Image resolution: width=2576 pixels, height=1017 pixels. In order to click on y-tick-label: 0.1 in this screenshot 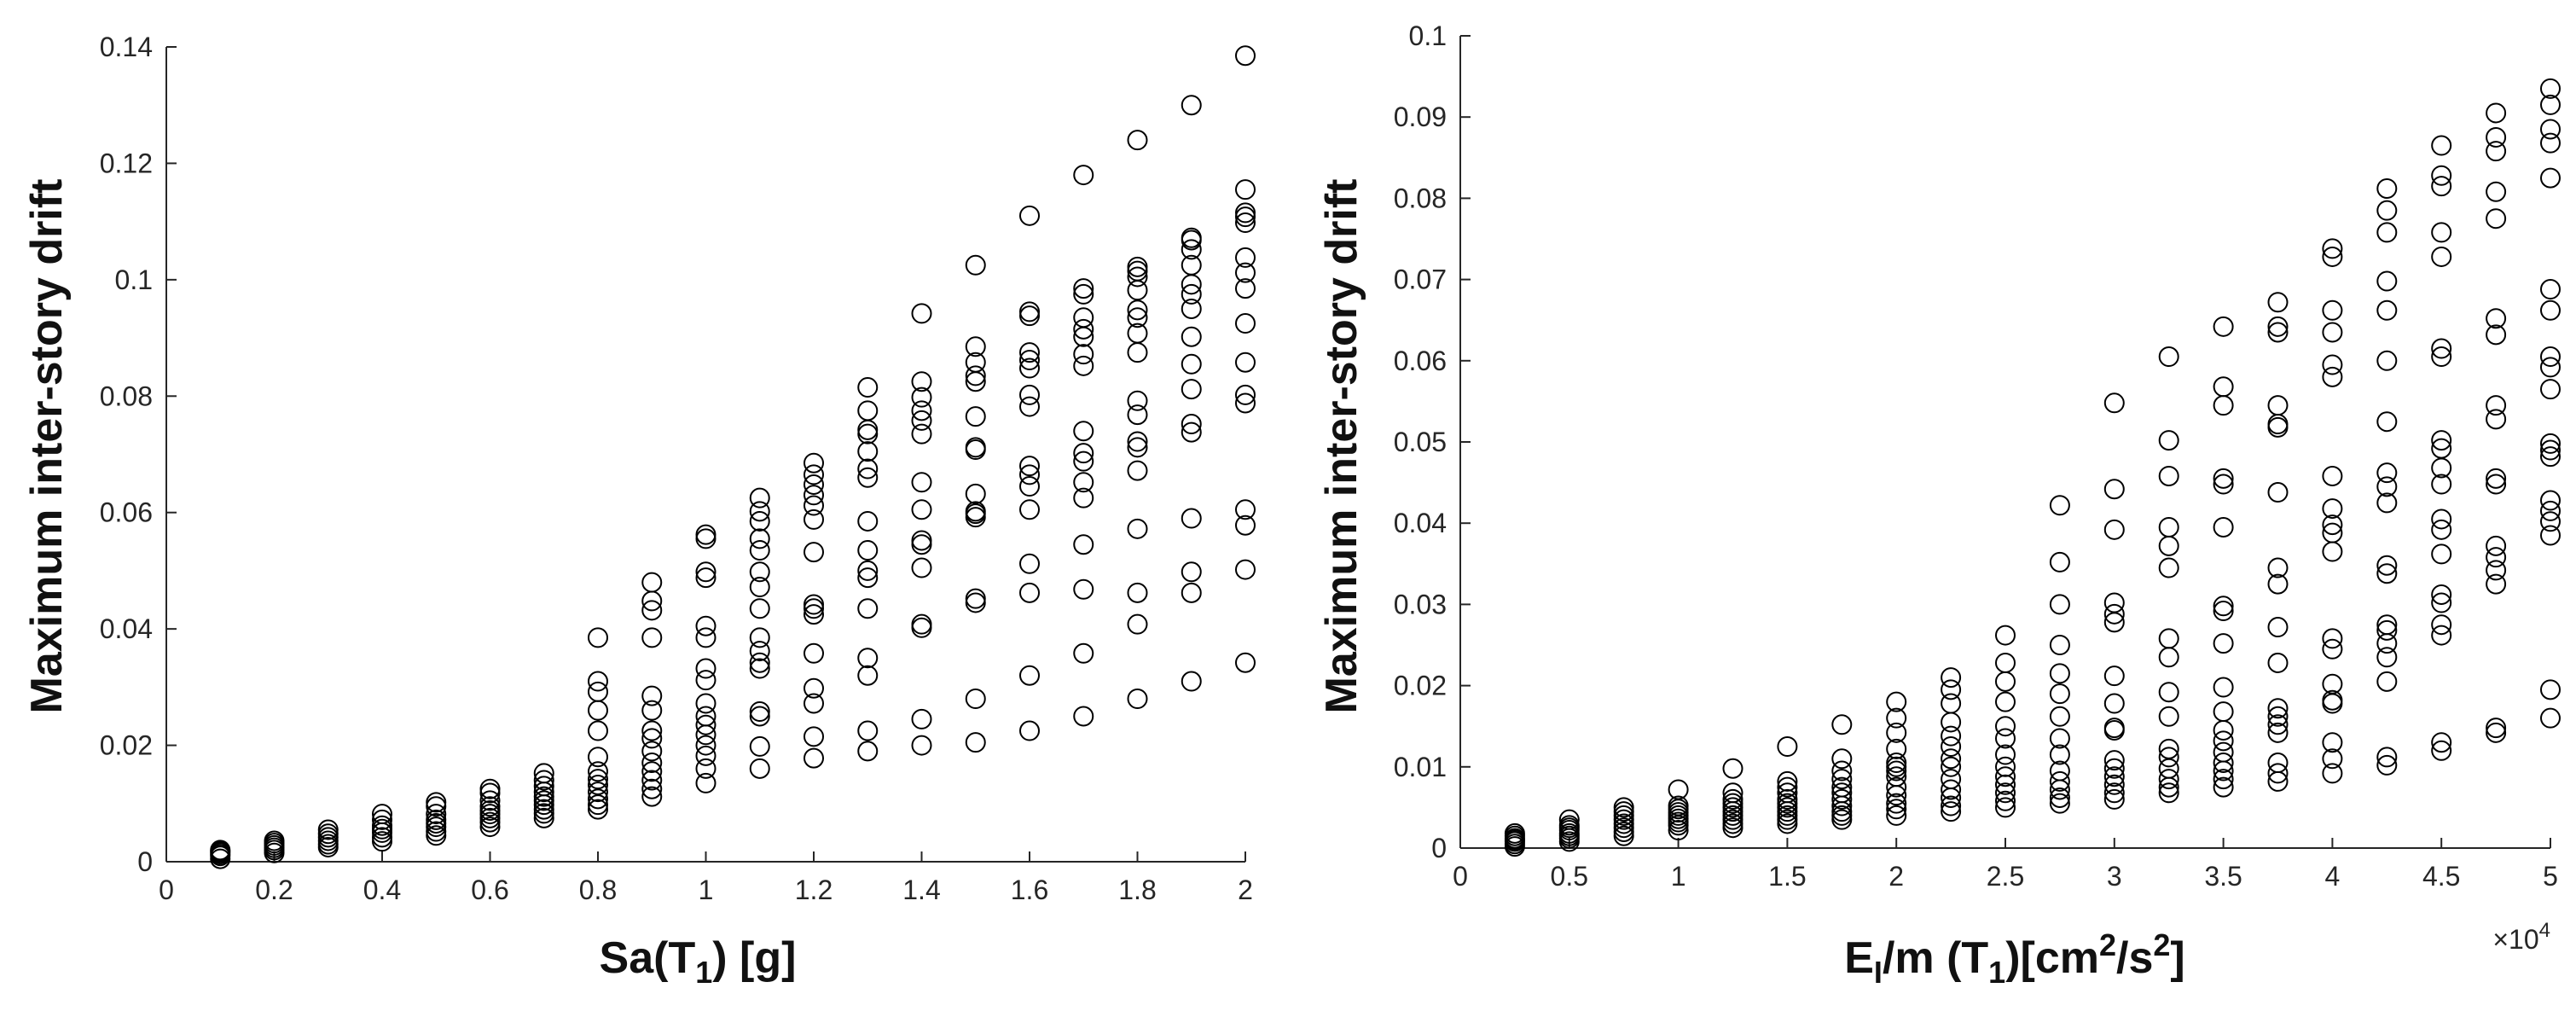, I will do `click(134, 279)`.